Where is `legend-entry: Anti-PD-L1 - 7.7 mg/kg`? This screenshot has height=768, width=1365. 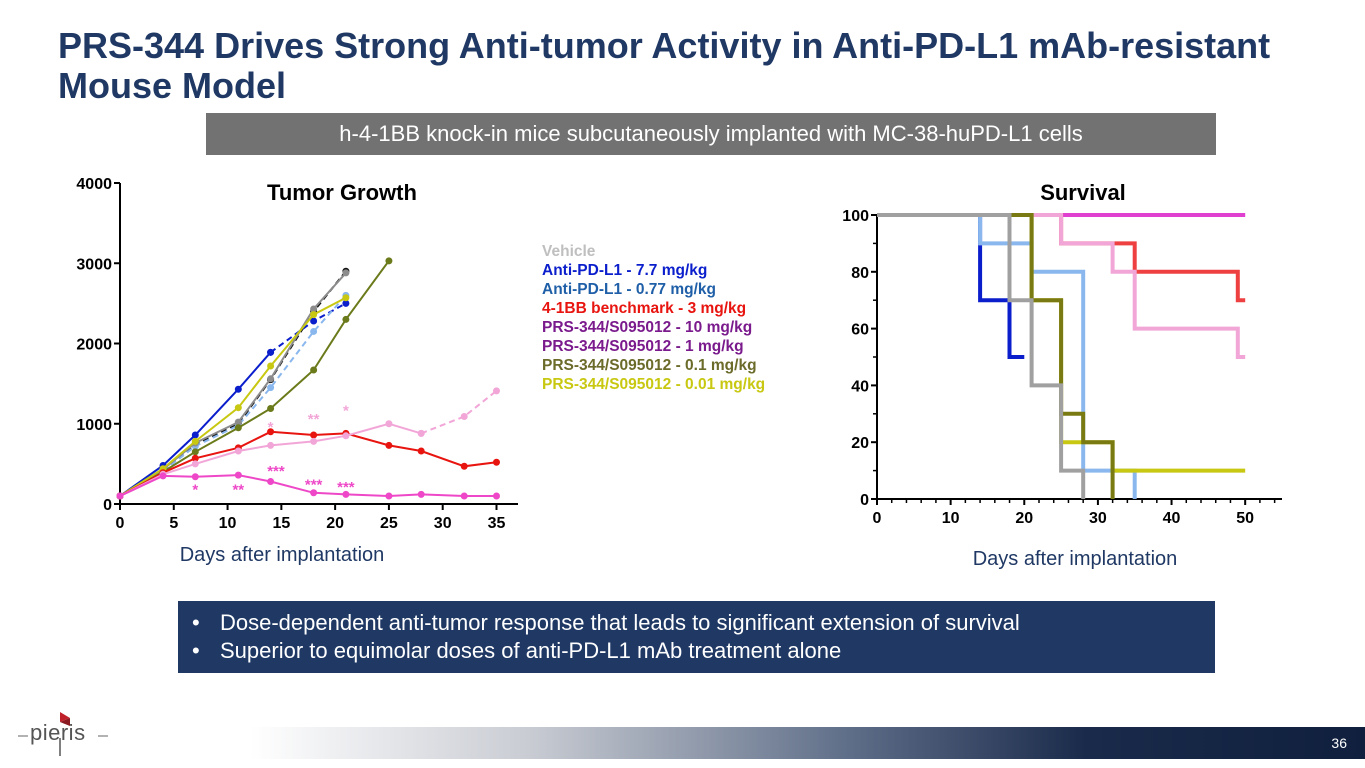
legend-entry: Anti-PD-L1 - 7.7 mg/kg is located at coordinates (625, 270).